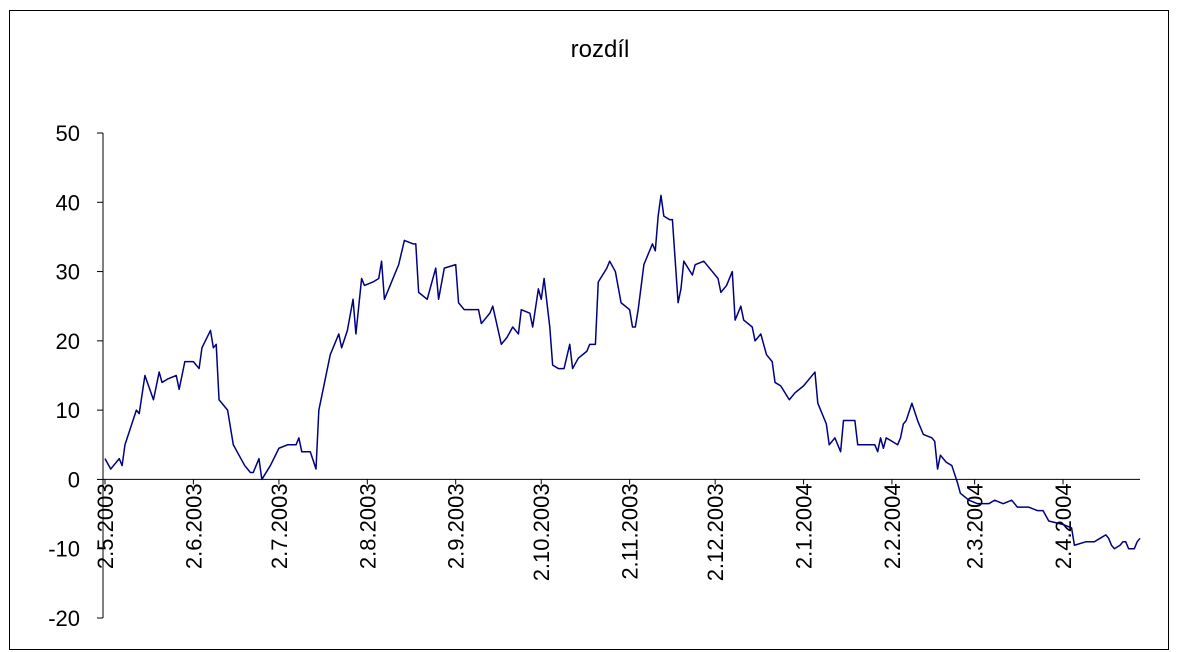 This screenshot has height=652, width=1177. Describe the element at coordinates (68, 133) in the screenshot. I see `y-tick-label: 50` at that location.